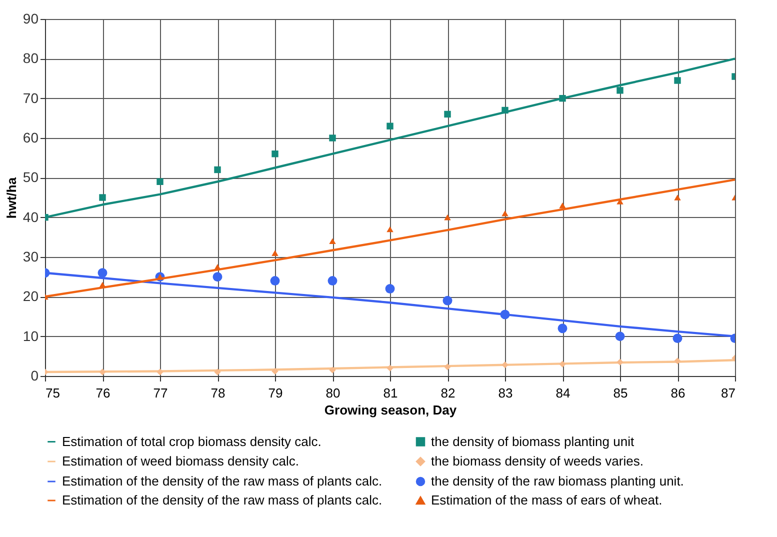  I want to click on x-tick-label: 85, so click(620, 393).